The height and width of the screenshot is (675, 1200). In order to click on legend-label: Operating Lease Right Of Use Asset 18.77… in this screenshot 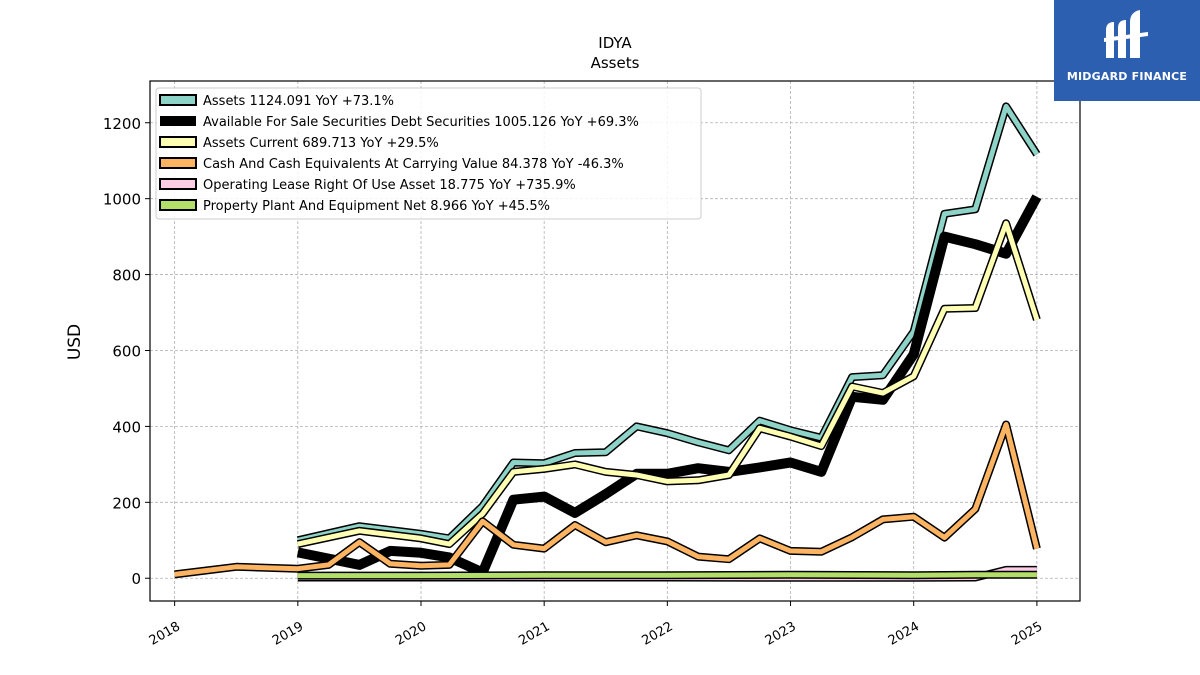, I will do `click(389, 185)`.